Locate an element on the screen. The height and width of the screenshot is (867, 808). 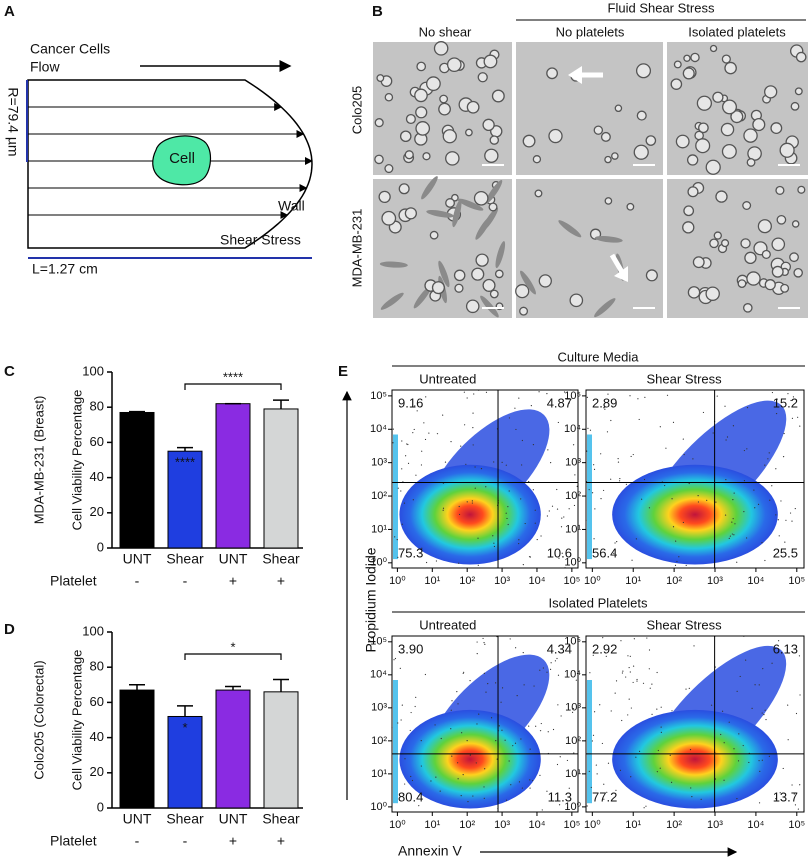
label: No platelets is located at coordinates (590, 31).